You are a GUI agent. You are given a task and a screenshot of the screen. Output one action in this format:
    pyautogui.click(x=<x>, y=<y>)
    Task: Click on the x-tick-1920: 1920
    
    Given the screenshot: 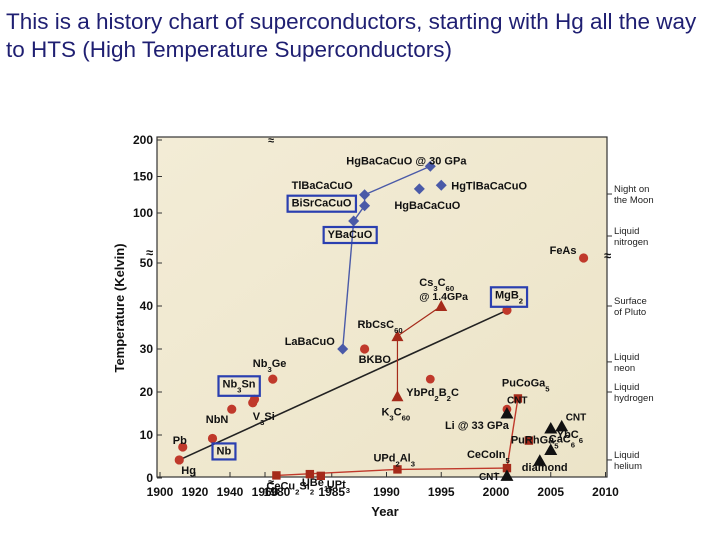 What is the action you would take?
    pyautogui.click(x=195, y=492)
    